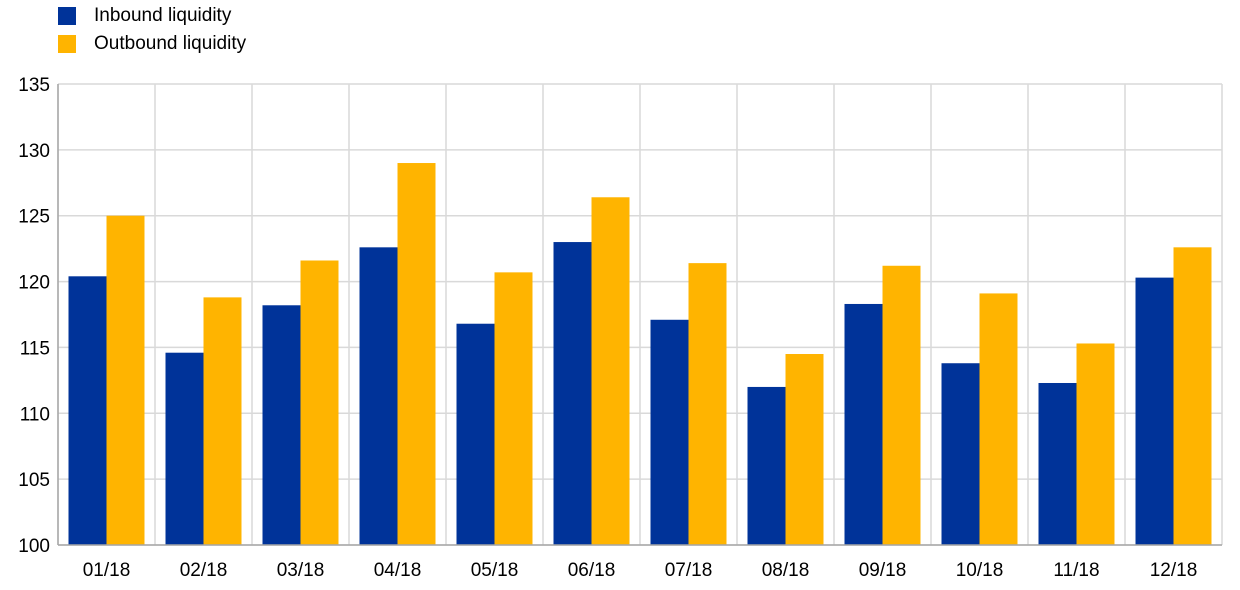  What do you see at coordinates (34, 85) in the screenshot?
I see `y-tick-label: 135` at bounding box center [34, 85].